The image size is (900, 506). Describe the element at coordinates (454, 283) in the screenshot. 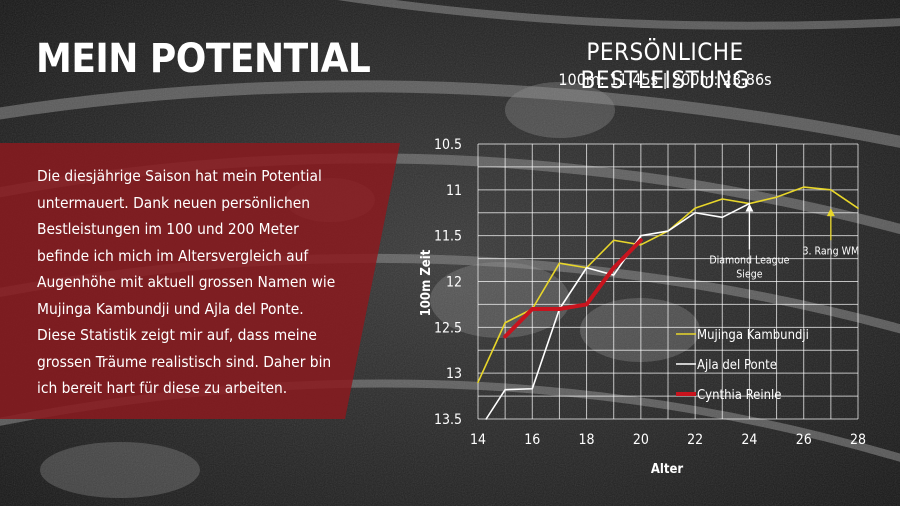

I see `y-tick-label: 12` at that location.